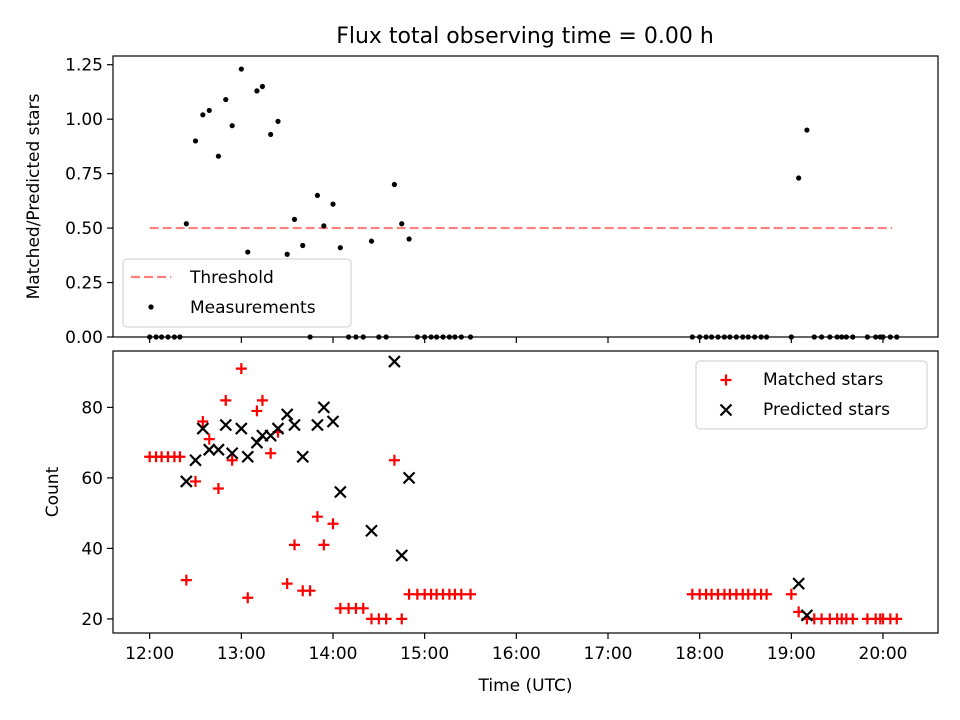 The image size is (960, 720). Describe the element at coordinates (699, 654) in the screenshot. I see `x-tick-label: 18:00` at that location.